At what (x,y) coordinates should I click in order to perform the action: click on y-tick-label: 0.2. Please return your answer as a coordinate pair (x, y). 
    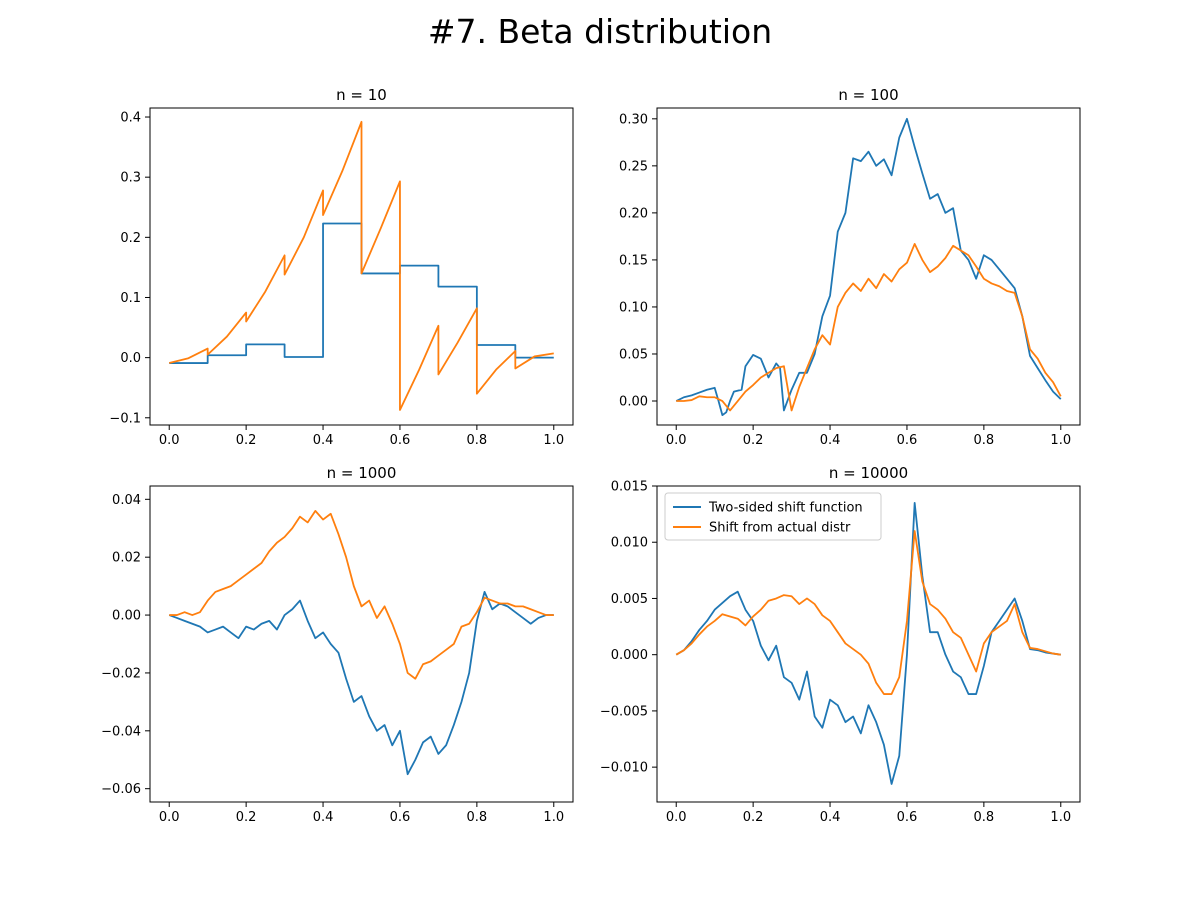
    Looking at the image, I should click on (130, 238).